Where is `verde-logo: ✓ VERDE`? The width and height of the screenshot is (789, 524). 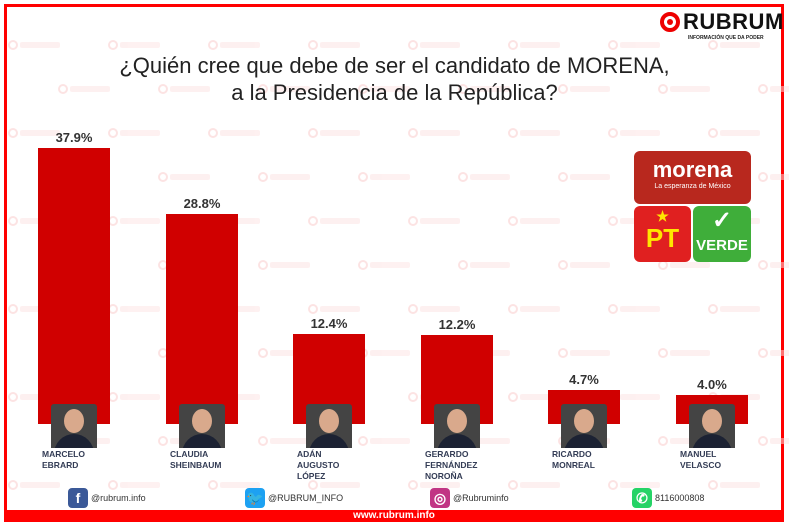
verde-logo: ✓ VERDE is located at coordinates (722, 234).